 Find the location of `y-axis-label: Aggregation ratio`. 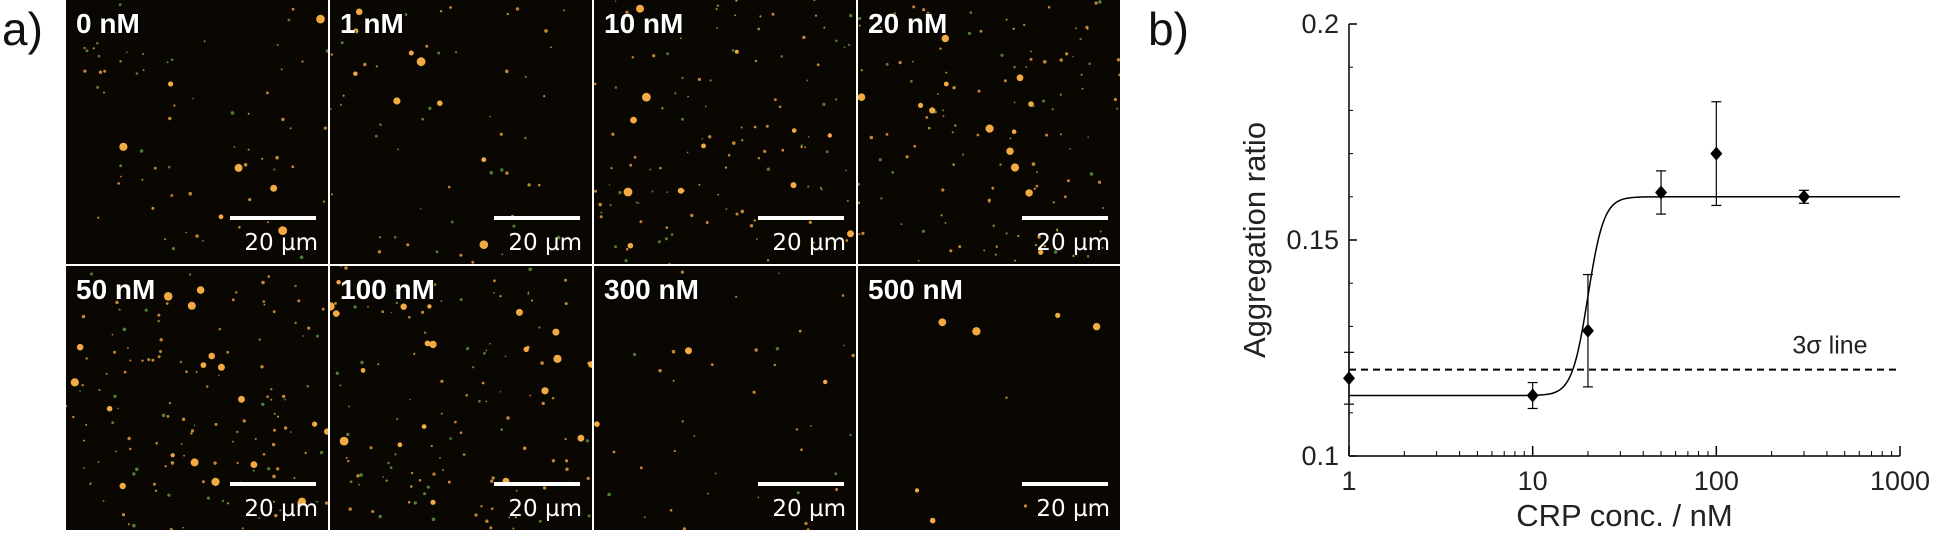

y-axis-label: Aggregation ratio is located at coordinates (1254, 240).